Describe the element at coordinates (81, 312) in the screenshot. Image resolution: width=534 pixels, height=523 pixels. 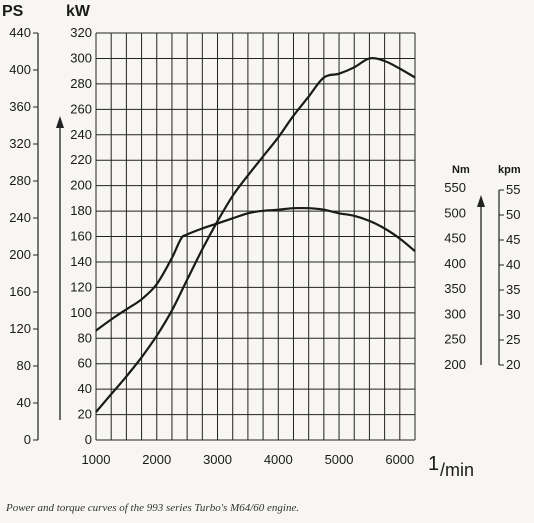
I see `kw-tick-label: 100` at that location.